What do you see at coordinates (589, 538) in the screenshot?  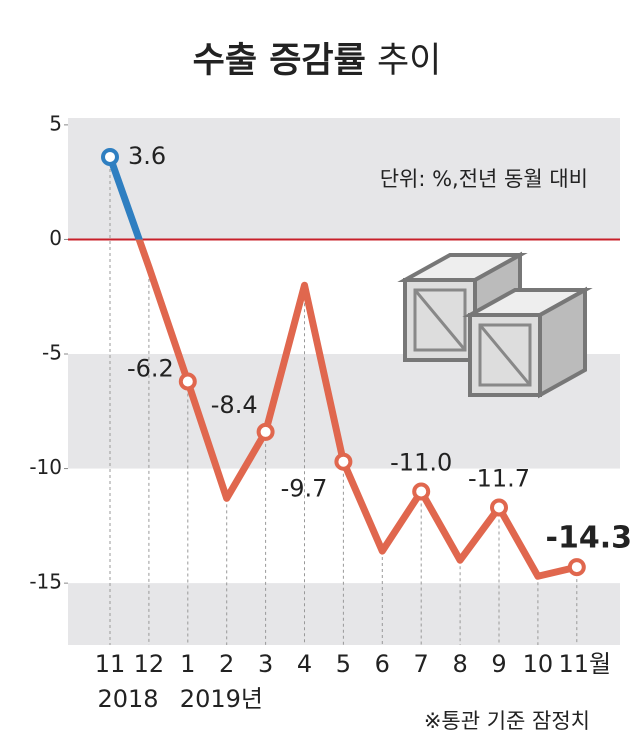 I see `value-label: -14.3` at bounding box center [589, 538].